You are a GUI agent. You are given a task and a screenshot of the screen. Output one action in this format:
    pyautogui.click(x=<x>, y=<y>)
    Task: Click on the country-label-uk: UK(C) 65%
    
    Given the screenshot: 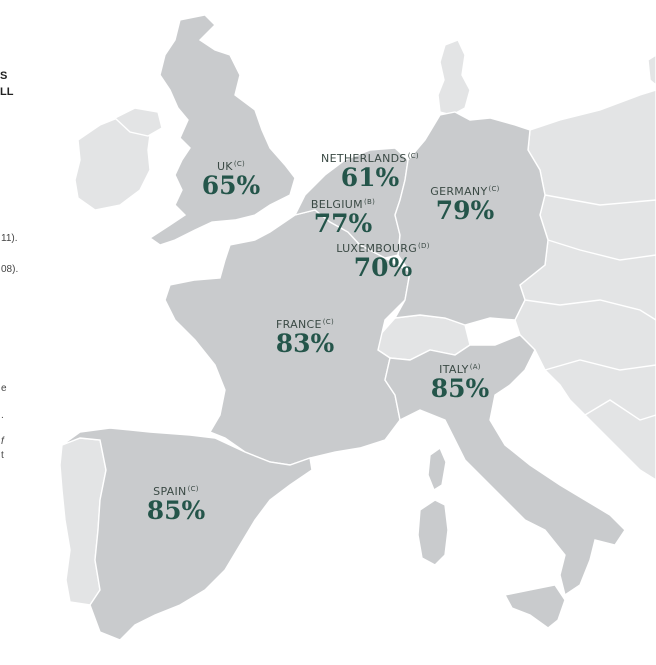 What is the action you would take?
    pyautogui.click(x=231, y=179)
    